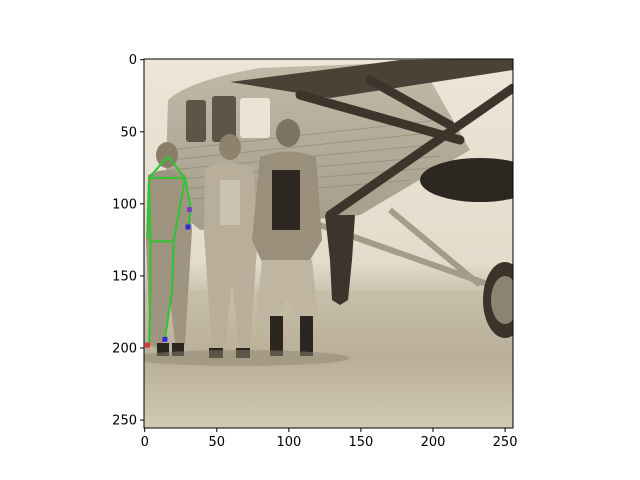  Describe the element at coordinates (145, 442) in the screenshot. I see `x-tick-label: 0` at that location.